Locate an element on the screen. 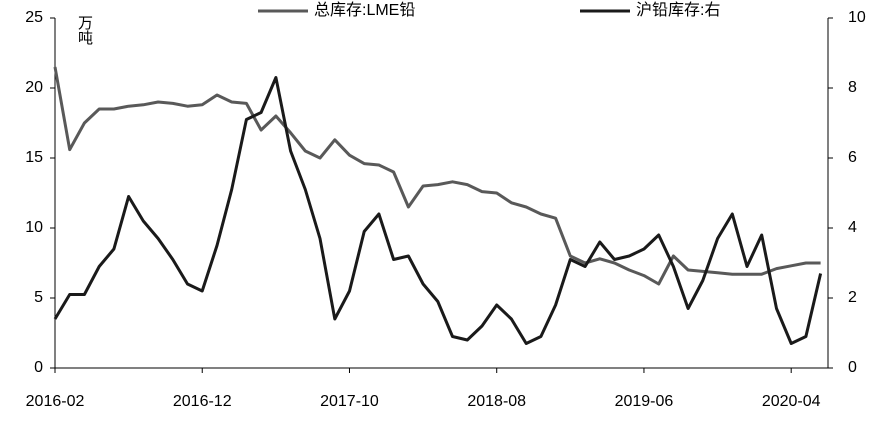 The image size is (878, 423). legend-label: 沪铅库存:右 is located at coordinates (678, 10).